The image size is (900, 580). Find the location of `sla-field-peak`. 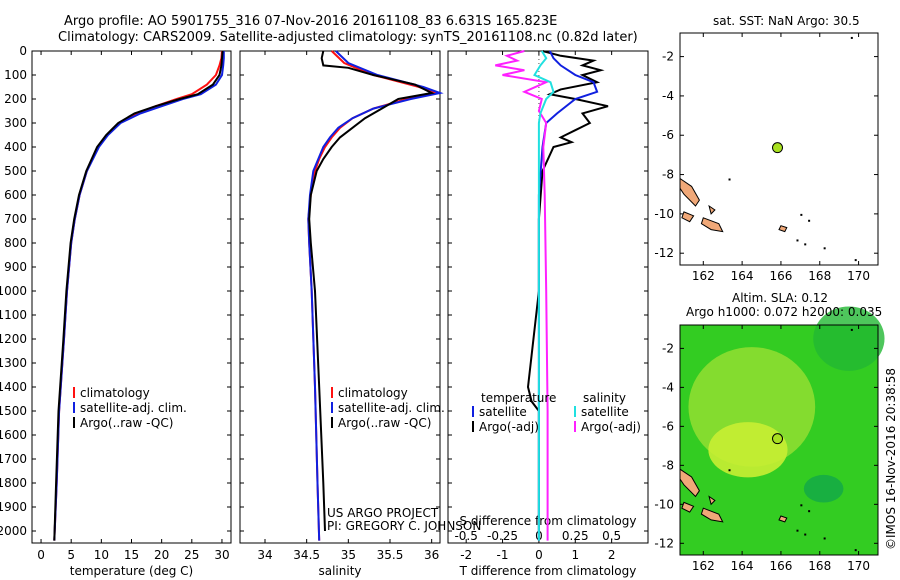

sla-field-peak is located at coordinates (748, 450).